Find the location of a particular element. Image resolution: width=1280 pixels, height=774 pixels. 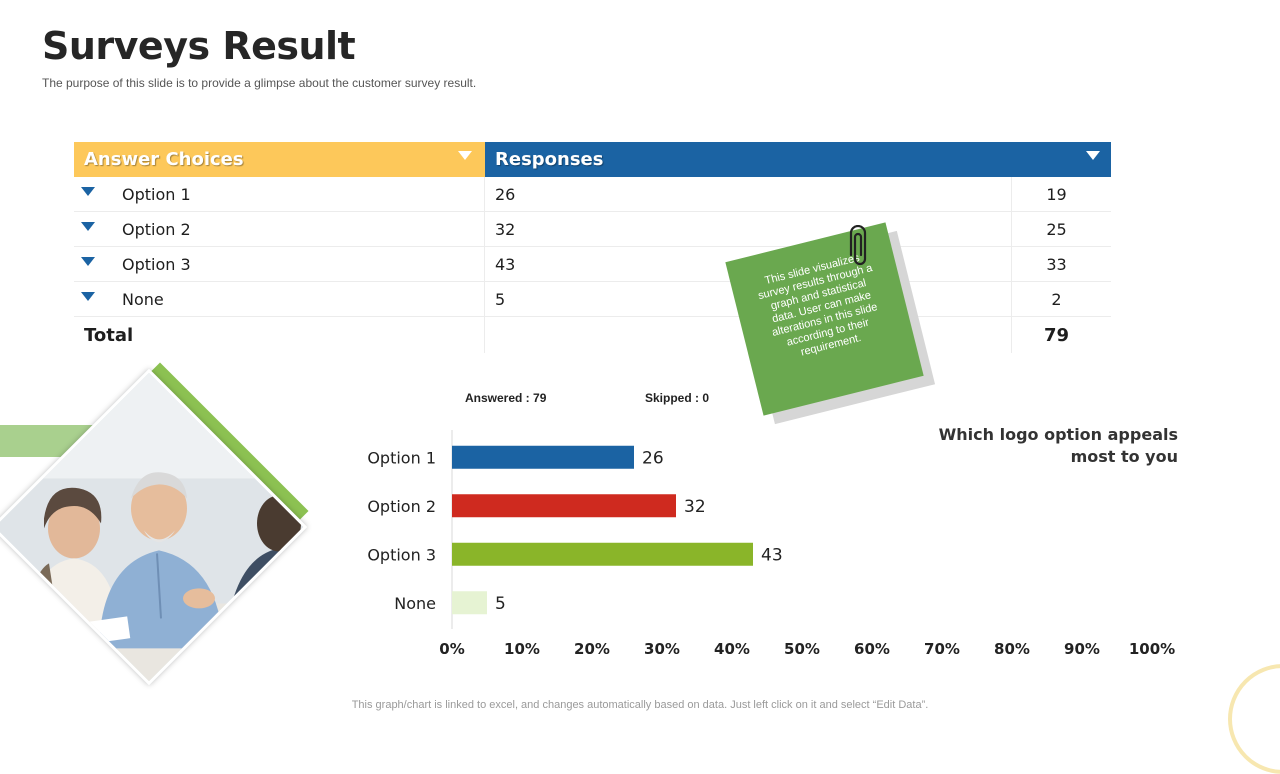

x-tick-label: 10% is located at coordinates (522, 649).